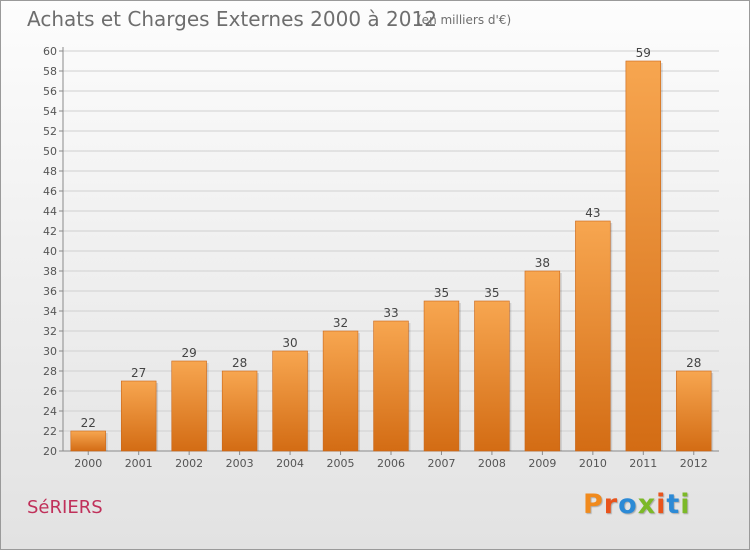  What do you see at coordinates (391, 463) in the screenshot?
I see `x-tick-label: 2006` at bounding box center [391, 463].